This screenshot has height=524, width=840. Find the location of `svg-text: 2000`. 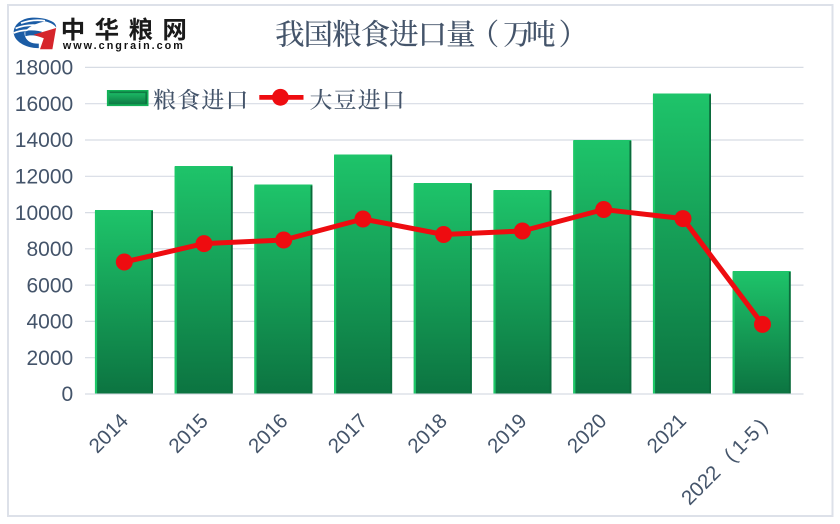

svg-text: 2000 is located at coordinates (49, 358).